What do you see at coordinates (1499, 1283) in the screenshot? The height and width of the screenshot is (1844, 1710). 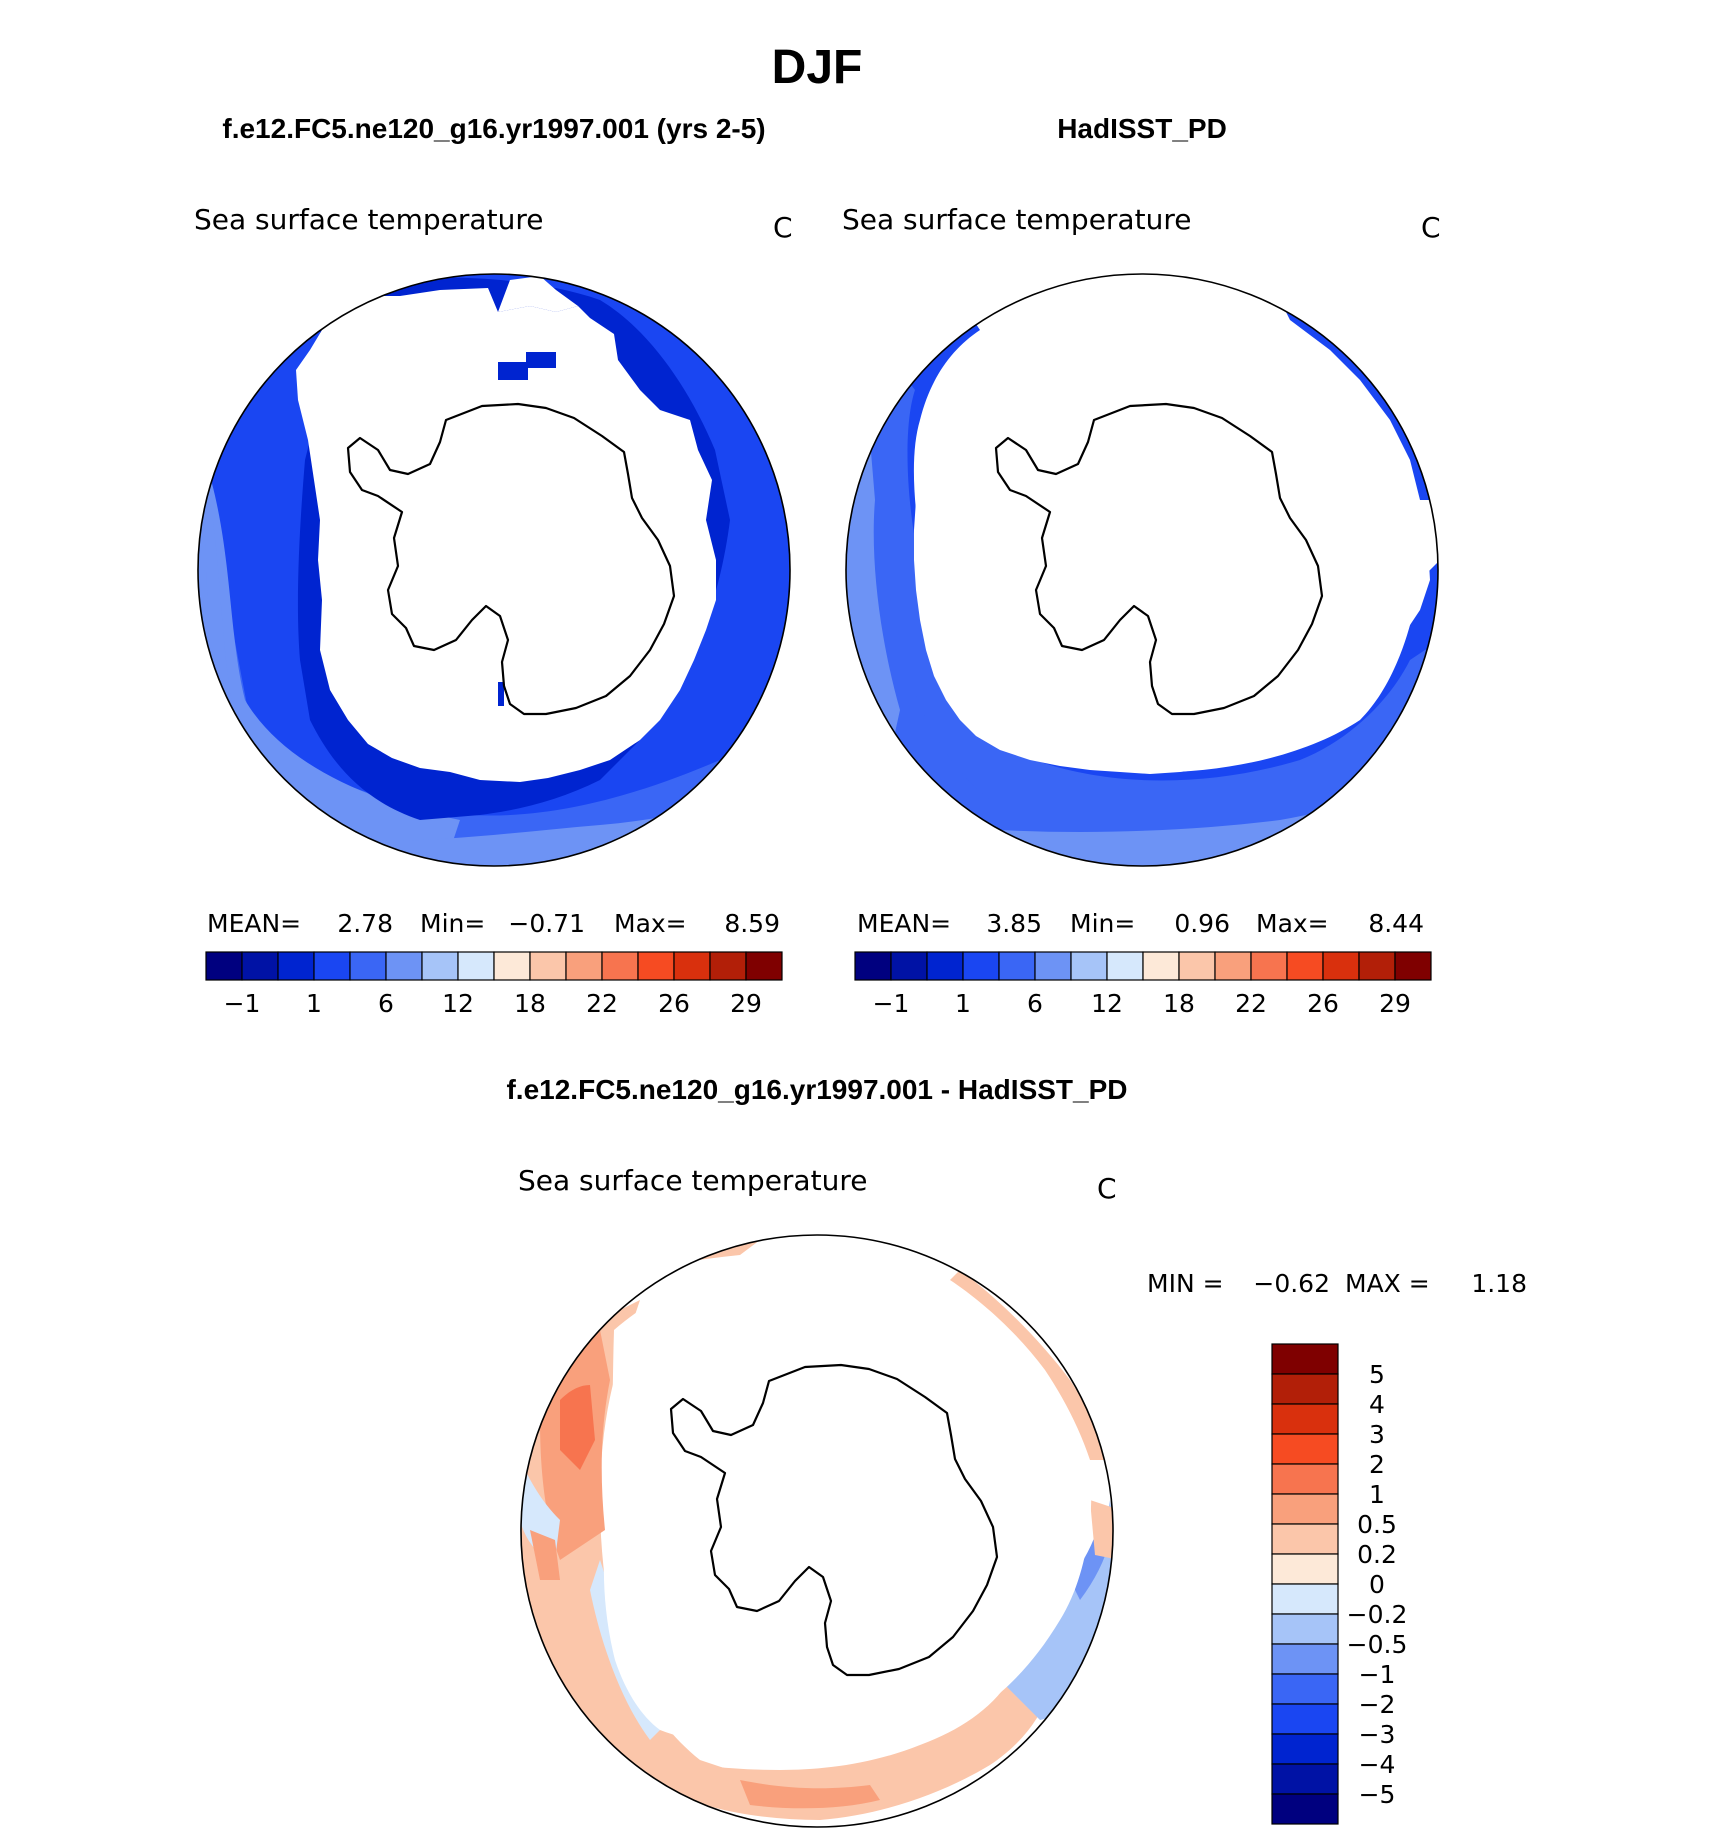 I see `difference-max-value: 1.18` at bounding box center [1499, 1283].